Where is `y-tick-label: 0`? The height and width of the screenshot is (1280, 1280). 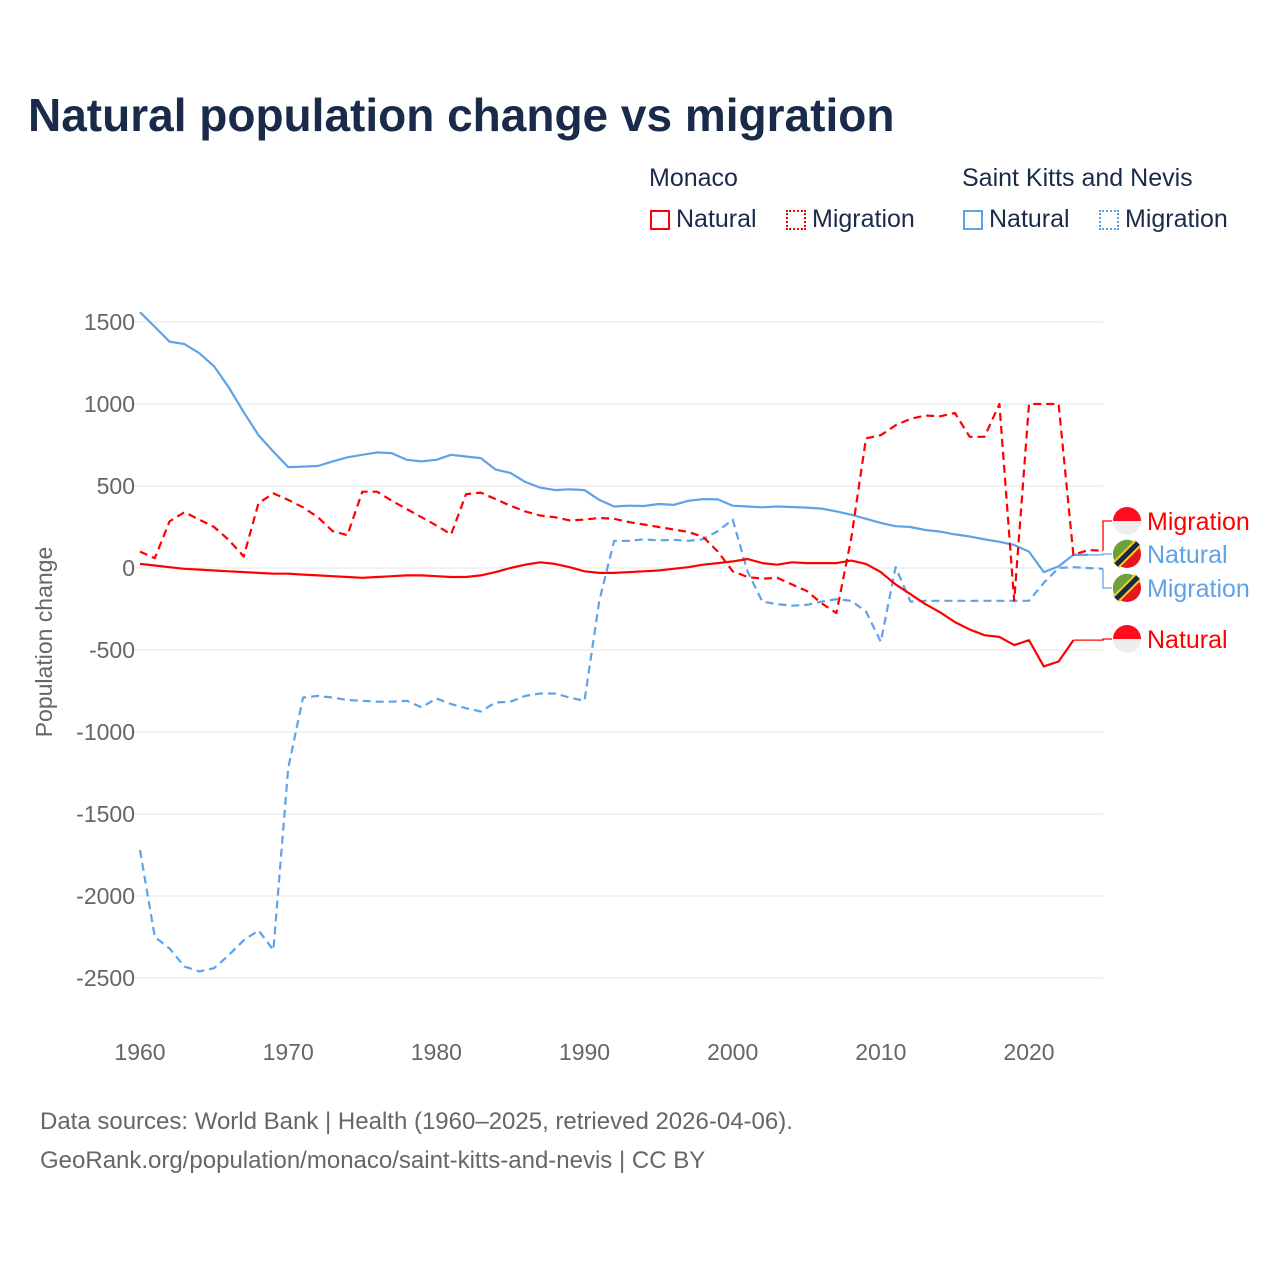 y-tick-label: 0 is located at coordinates (128, 568).